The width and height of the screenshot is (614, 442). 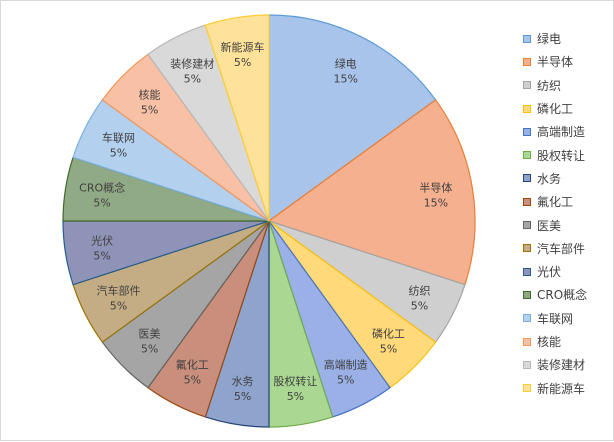 I want to click on slice-label-category: 新能源车, so click(x=243, y=47).